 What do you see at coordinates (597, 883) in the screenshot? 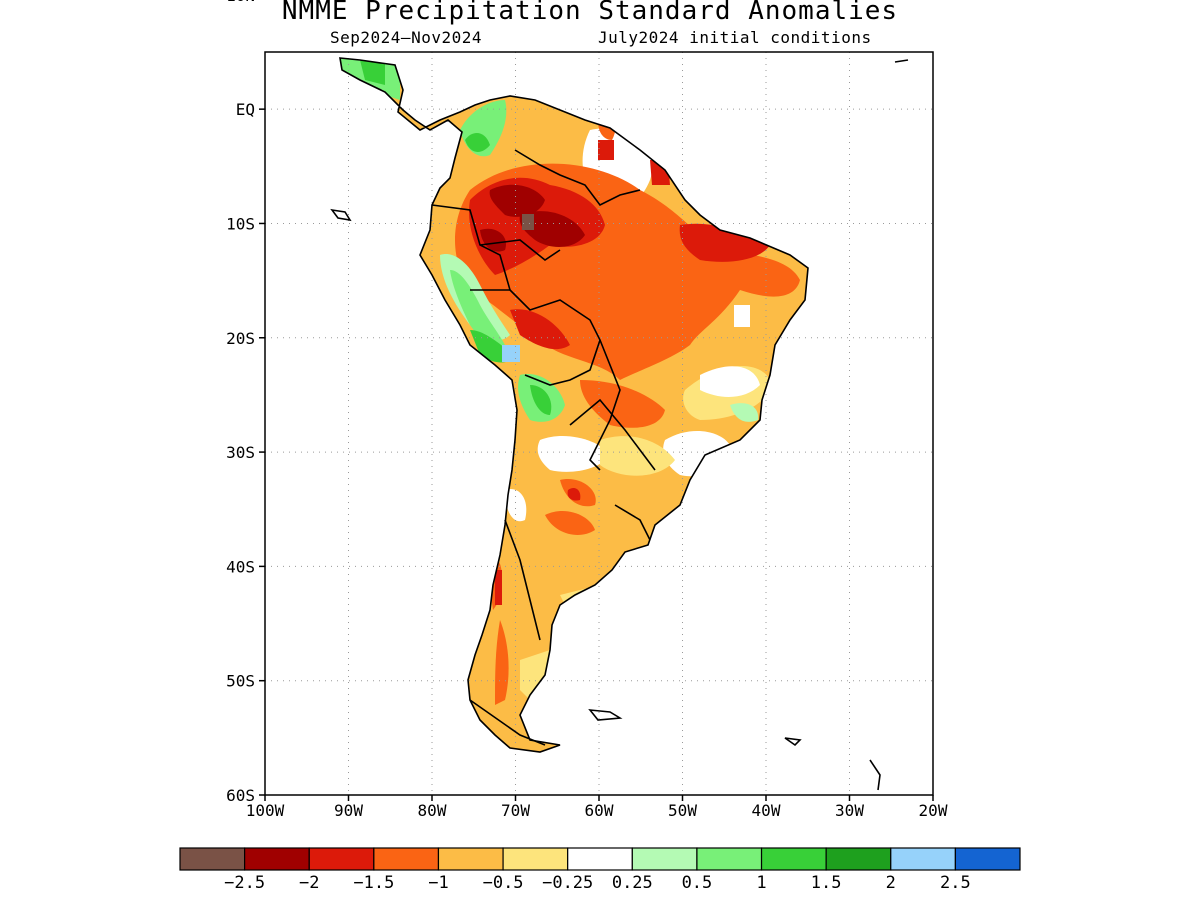
I see `colorbar-labels: −2.5 −2 −1.5 −1 −0.5 −0.25 0.25 0.5 1 1.5 2 2.5` at bounding box center [597, 883].